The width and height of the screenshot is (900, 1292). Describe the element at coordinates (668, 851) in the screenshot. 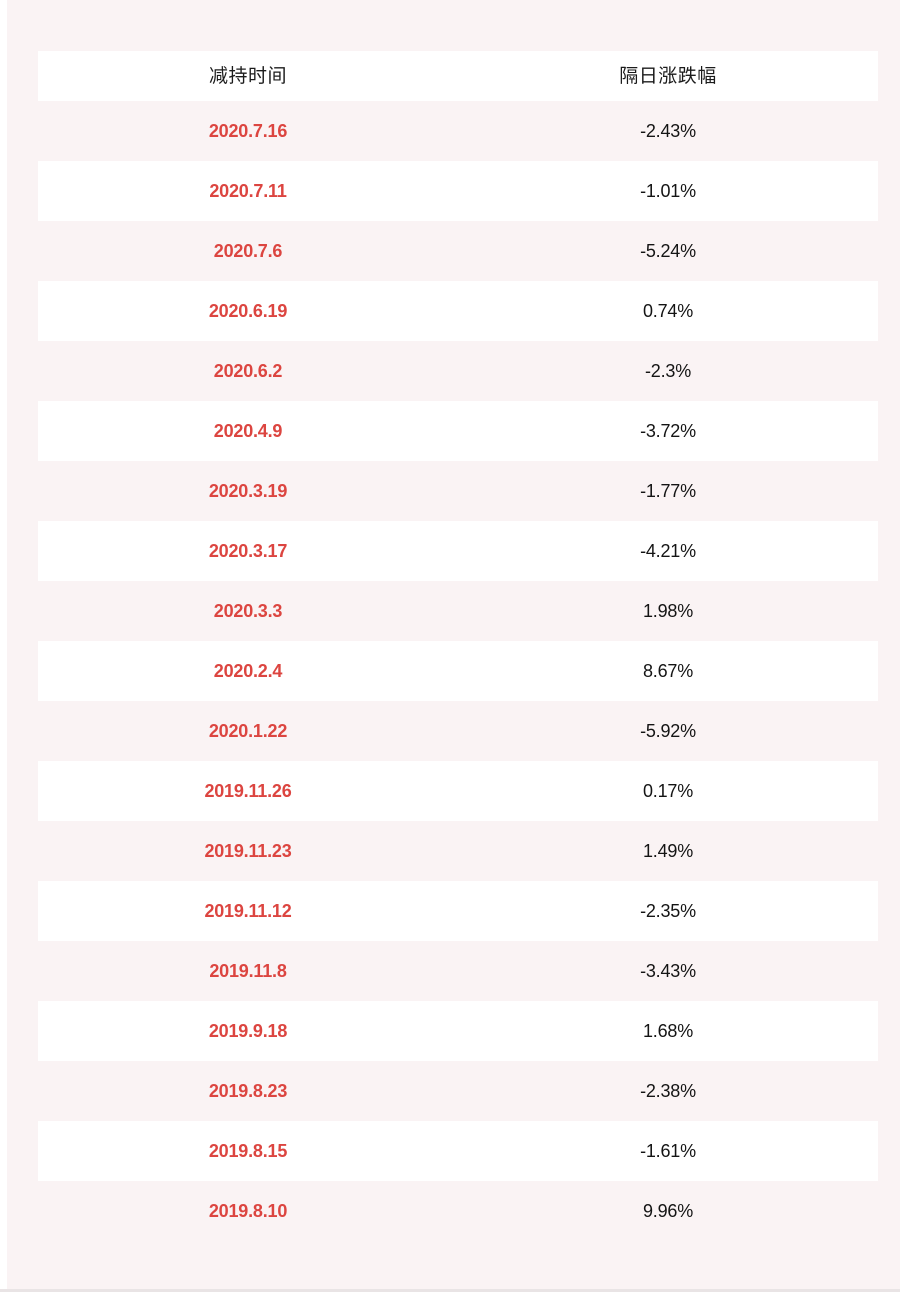

I see `change-cell: 1.49%` at that location.